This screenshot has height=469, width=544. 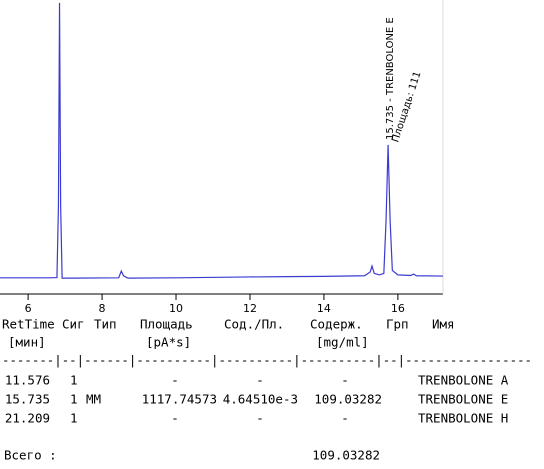 What do you see at coordinates (168, 342) in the screenshot?
I see `column-unit: [pA*s]` at bounding box center [168, 342].